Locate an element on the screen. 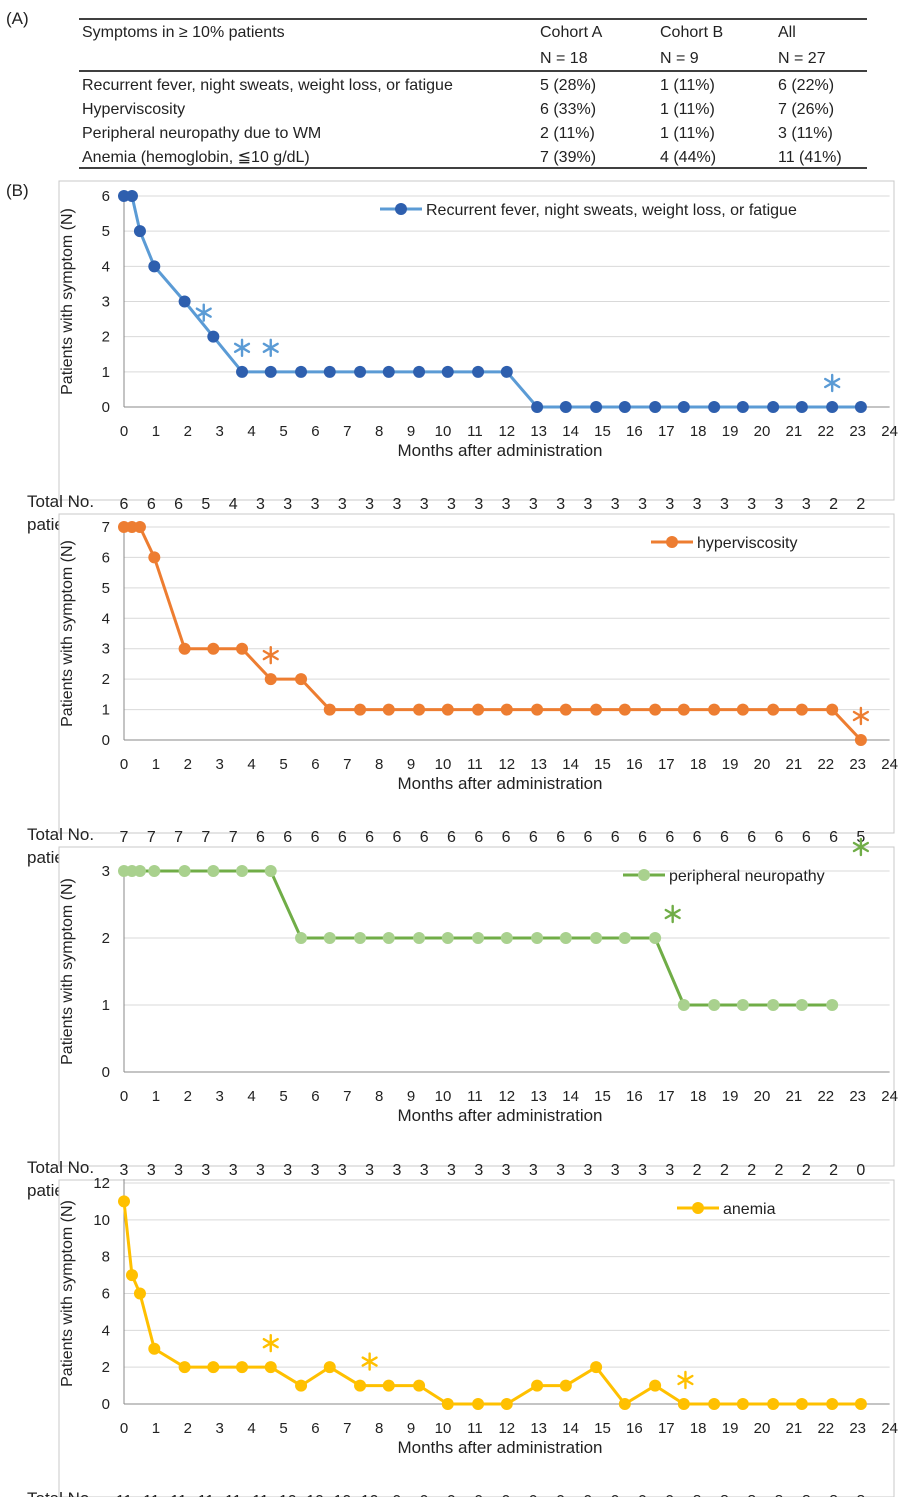 The height and width of the screenshot is (1497, 904). x-axis-title: Months after administration is located at coordinates (499, 1115).